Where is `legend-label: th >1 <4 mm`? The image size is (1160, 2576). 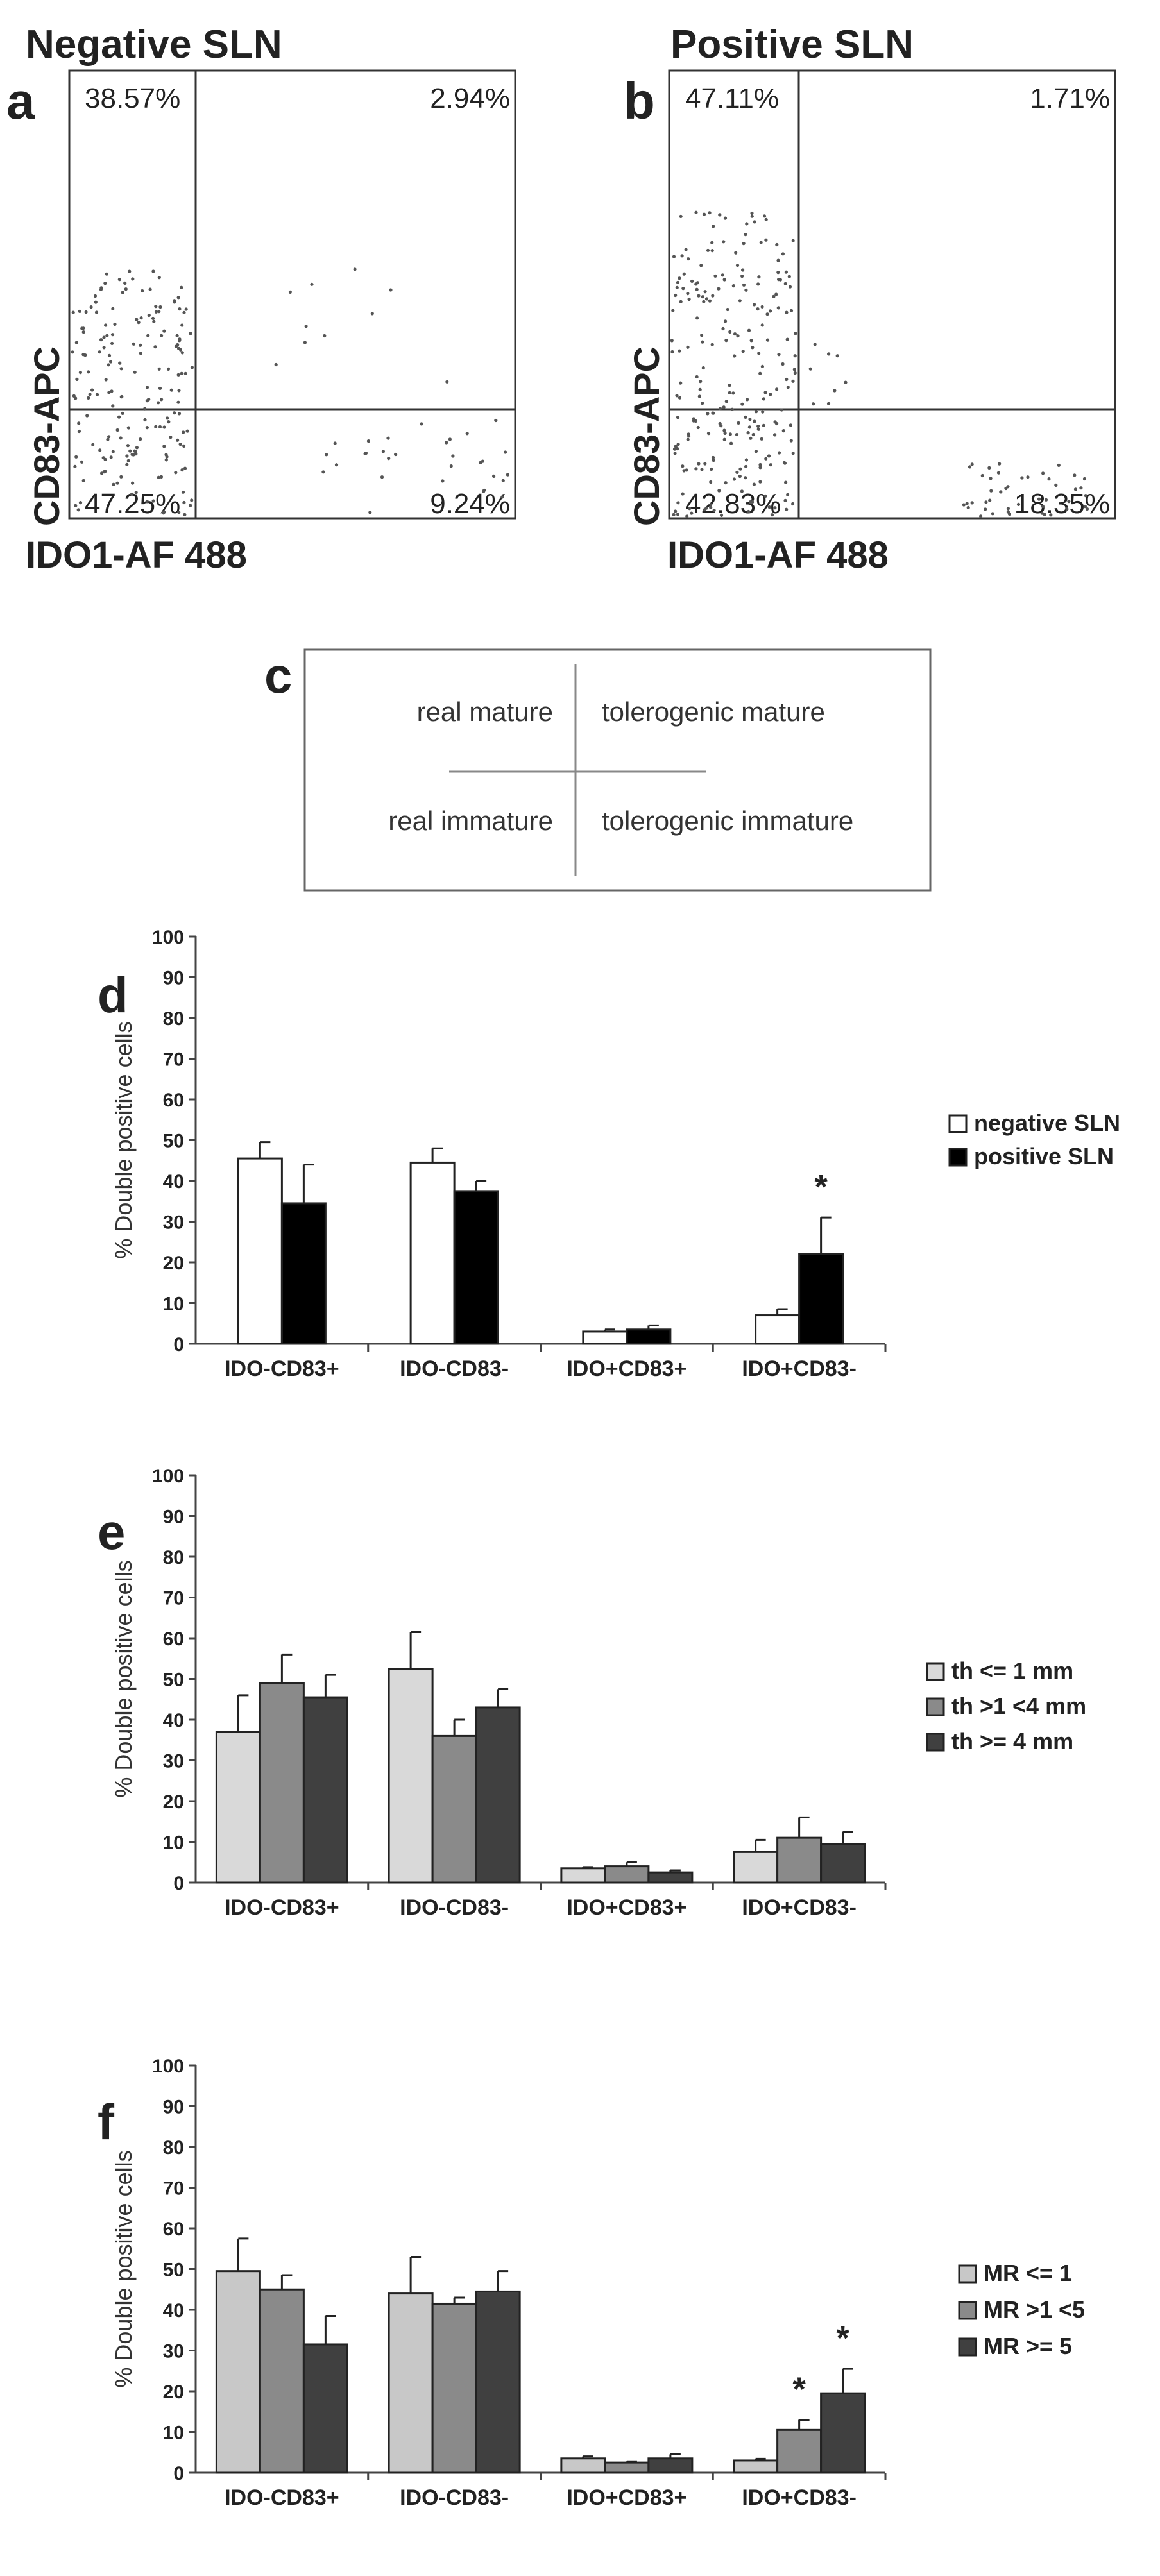
legend-label: th >1 <4 mm is located at coordinates (1019, 1706).